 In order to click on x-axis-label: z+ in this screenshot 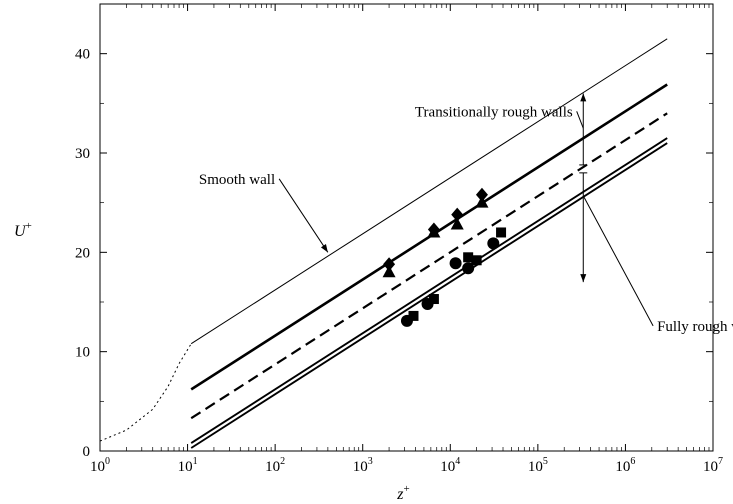, I will do `click(402, 493)`.